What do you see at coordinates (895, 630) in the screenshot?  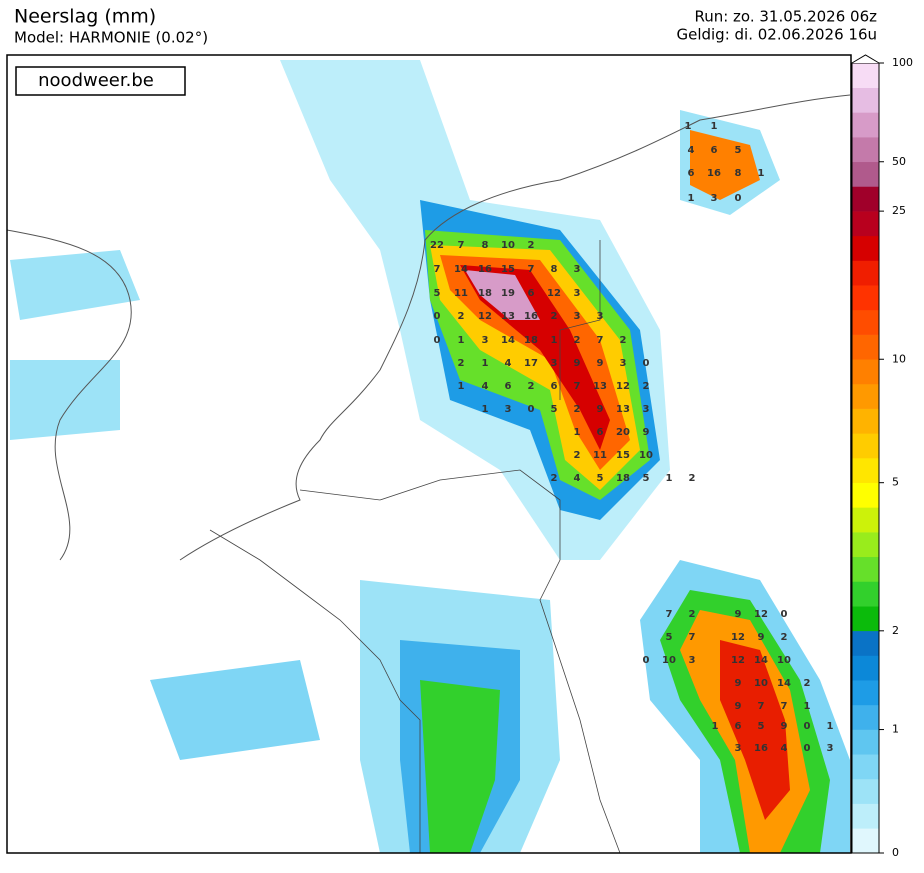 I see `colorbar-tick-label: 2` at bounding box center [895, 630].